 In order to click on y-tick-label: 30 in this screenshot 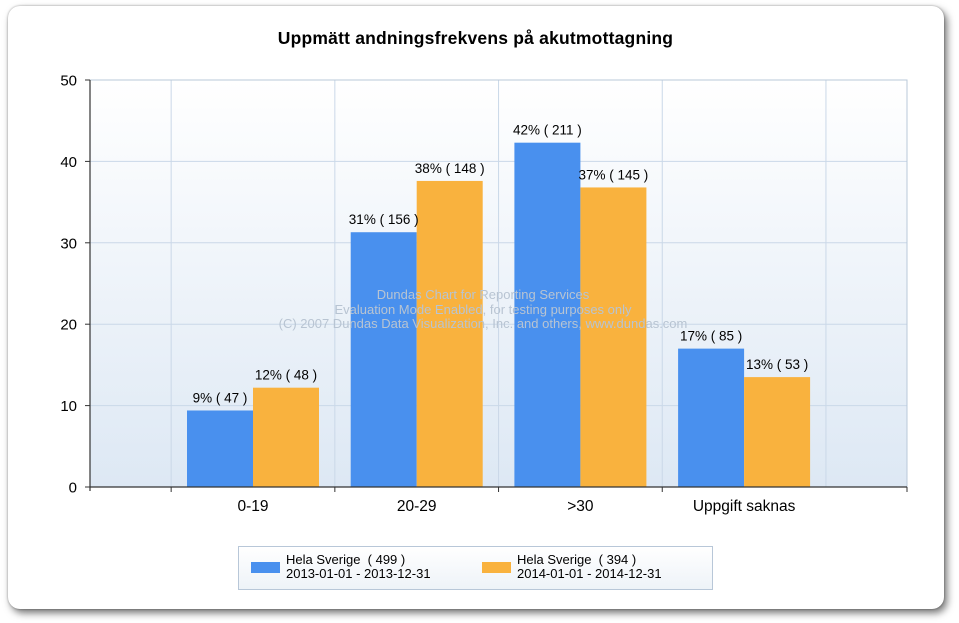, I will do `click(68, 243)`.